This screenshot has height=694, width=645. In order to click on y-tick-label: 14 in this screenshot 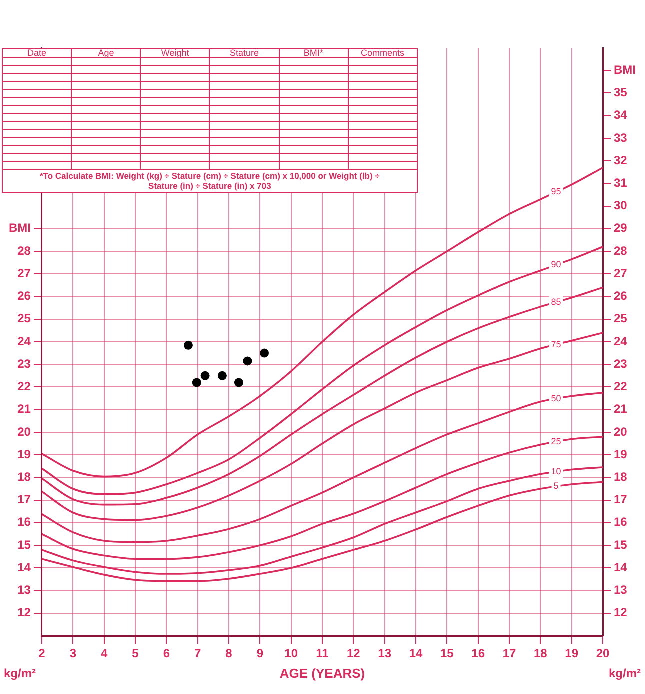, I will do `click(25, 567)`.